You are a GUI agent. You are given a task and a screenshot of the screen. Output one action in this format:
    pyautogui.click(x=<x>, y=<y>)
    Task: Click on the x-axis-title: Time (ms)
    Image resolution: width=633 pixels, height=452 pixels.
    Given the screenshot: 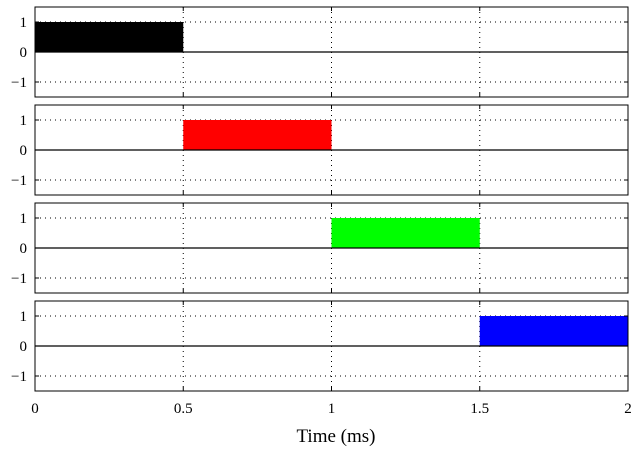 What is the action you would take?
    pyautogui.click(x=335, y=436)
    